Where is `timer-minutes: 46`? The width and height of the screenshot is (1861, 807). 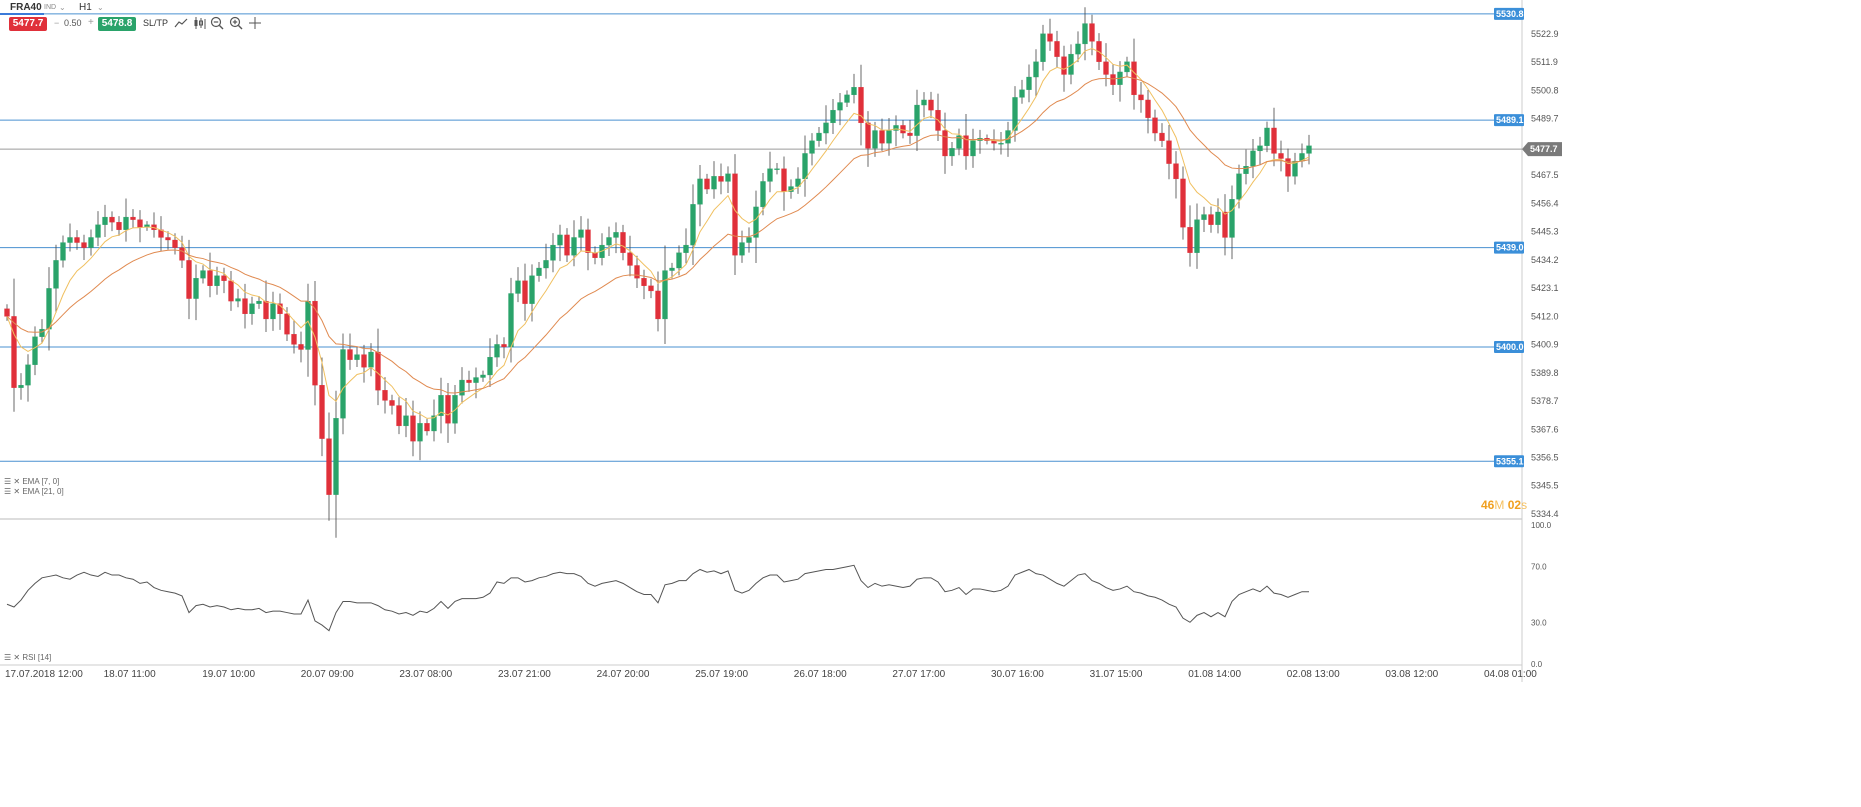
timer-minutes: 46 is located at coordinates (1488, 505).